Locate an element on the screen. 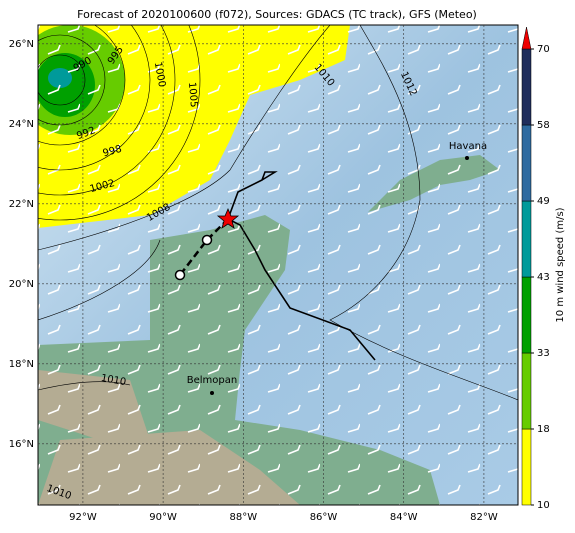 The image size is (575, 533). lon-label: 86°W is located at coordinates (324, 517).